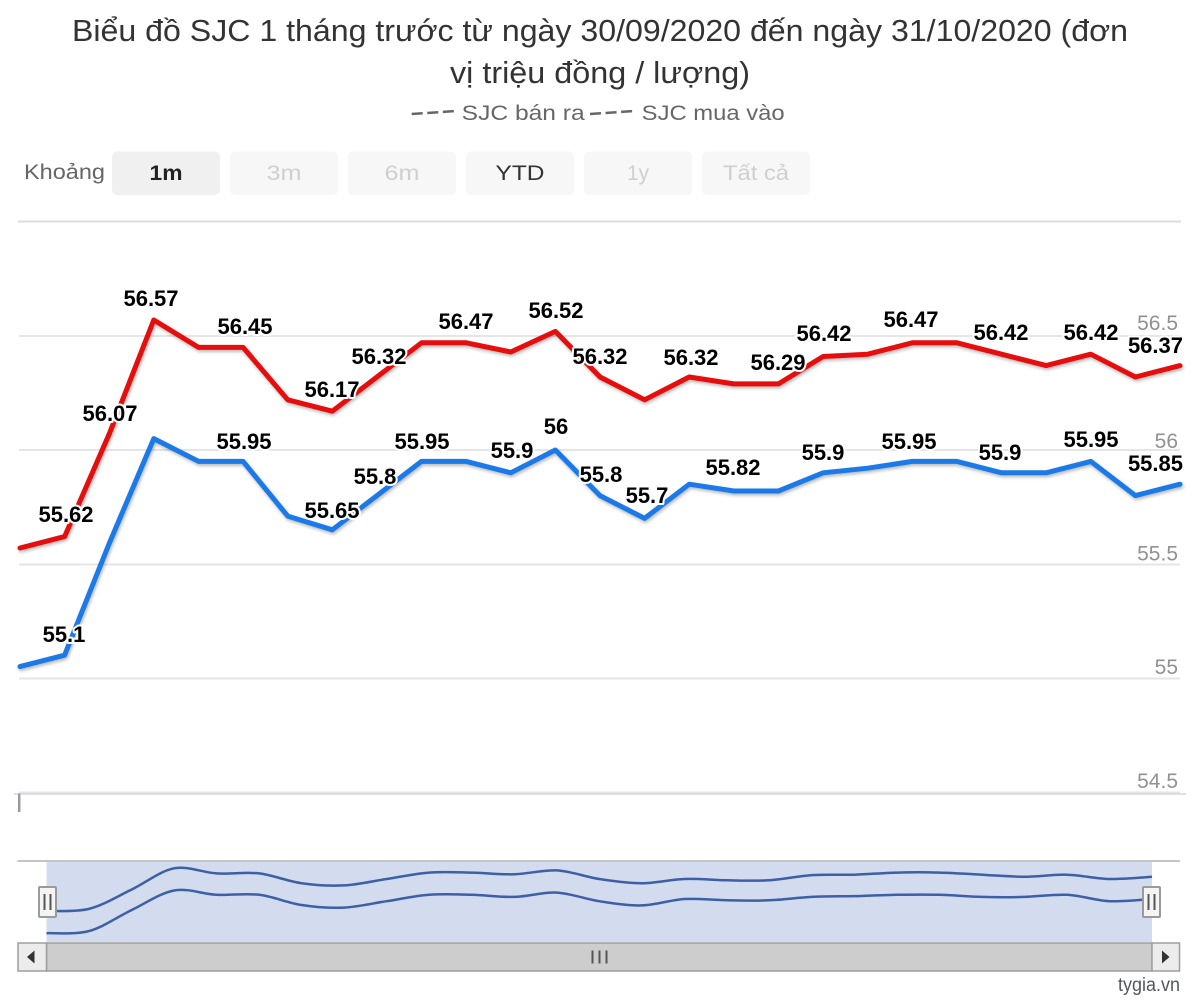 The image size is (1200, 1000). I want to click on svg-text: SJC bán ra, so click(523, 113).